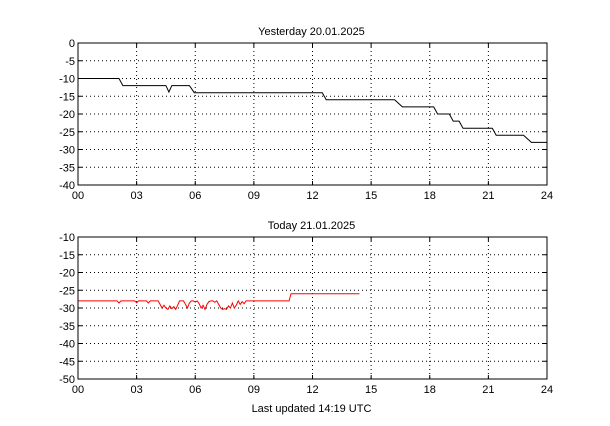 The width and height of the screenshot is (610, 426). What do you see at coordinates (137, 196) in the screenshot?
I see `yesterday-xtick-label: 03` at bounding box center [137, 196].